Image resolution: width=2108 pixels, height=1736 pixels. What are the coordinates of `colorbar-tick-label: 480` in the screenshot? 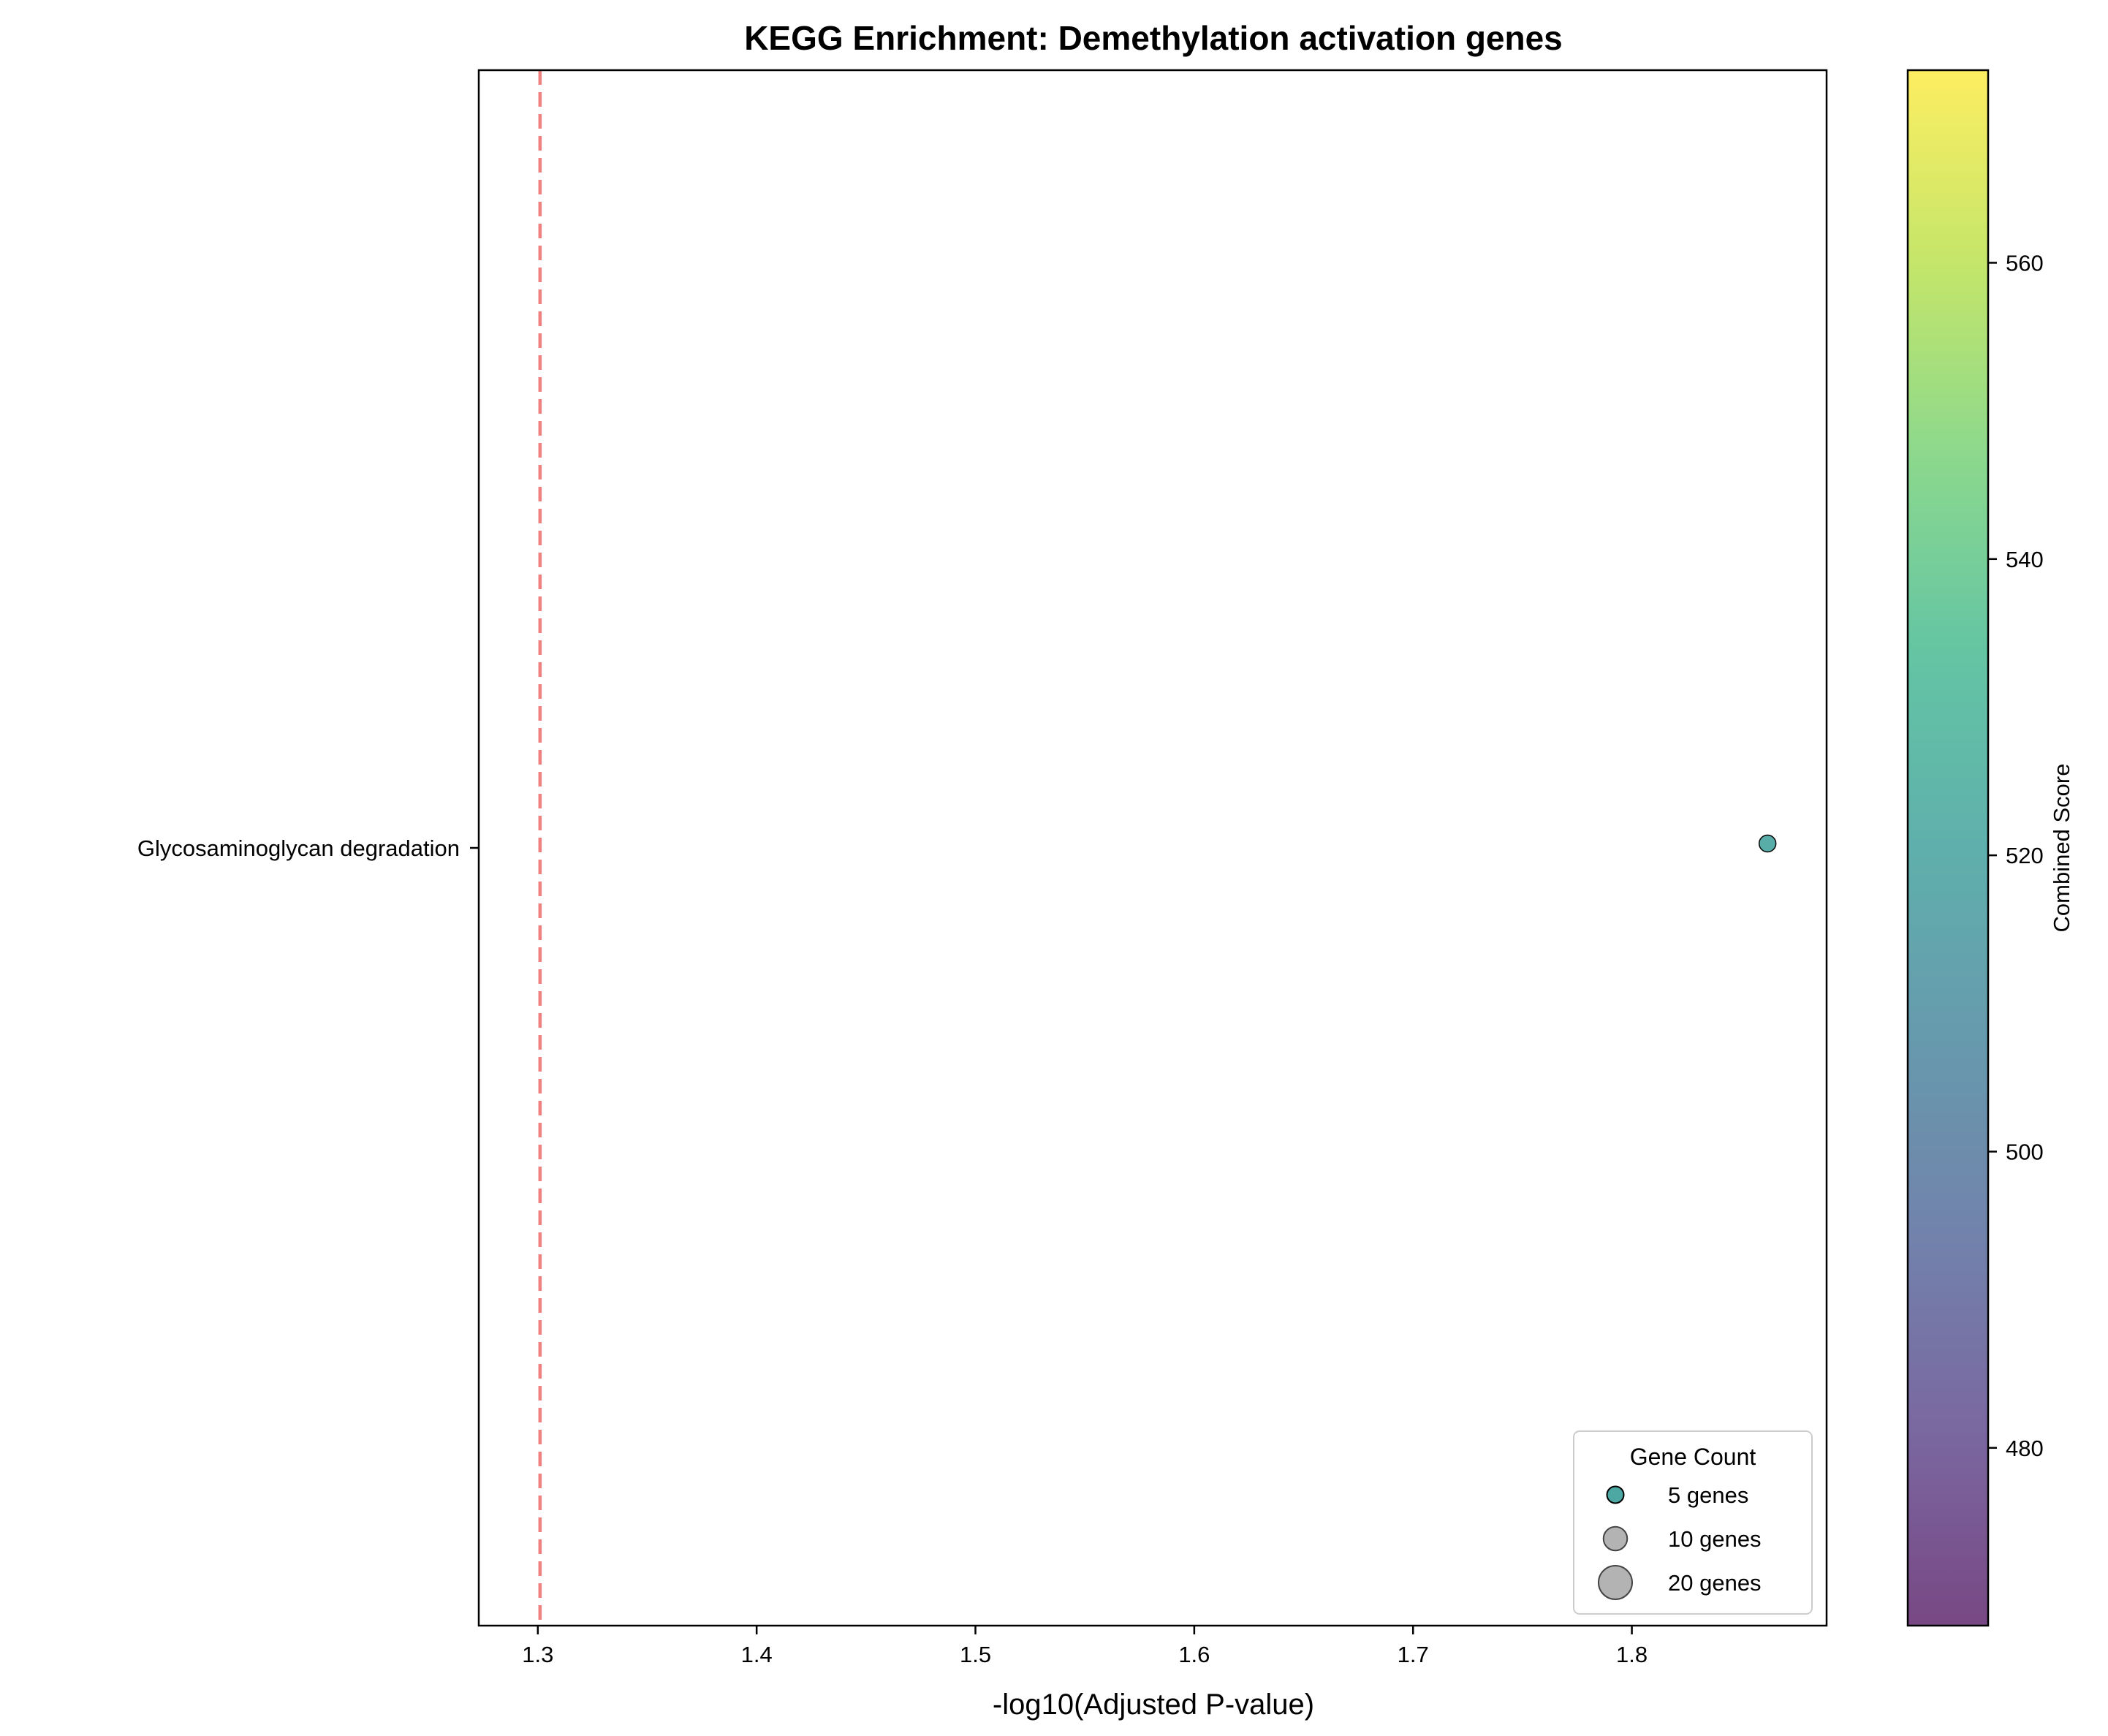 It's located at (2025, 1448).